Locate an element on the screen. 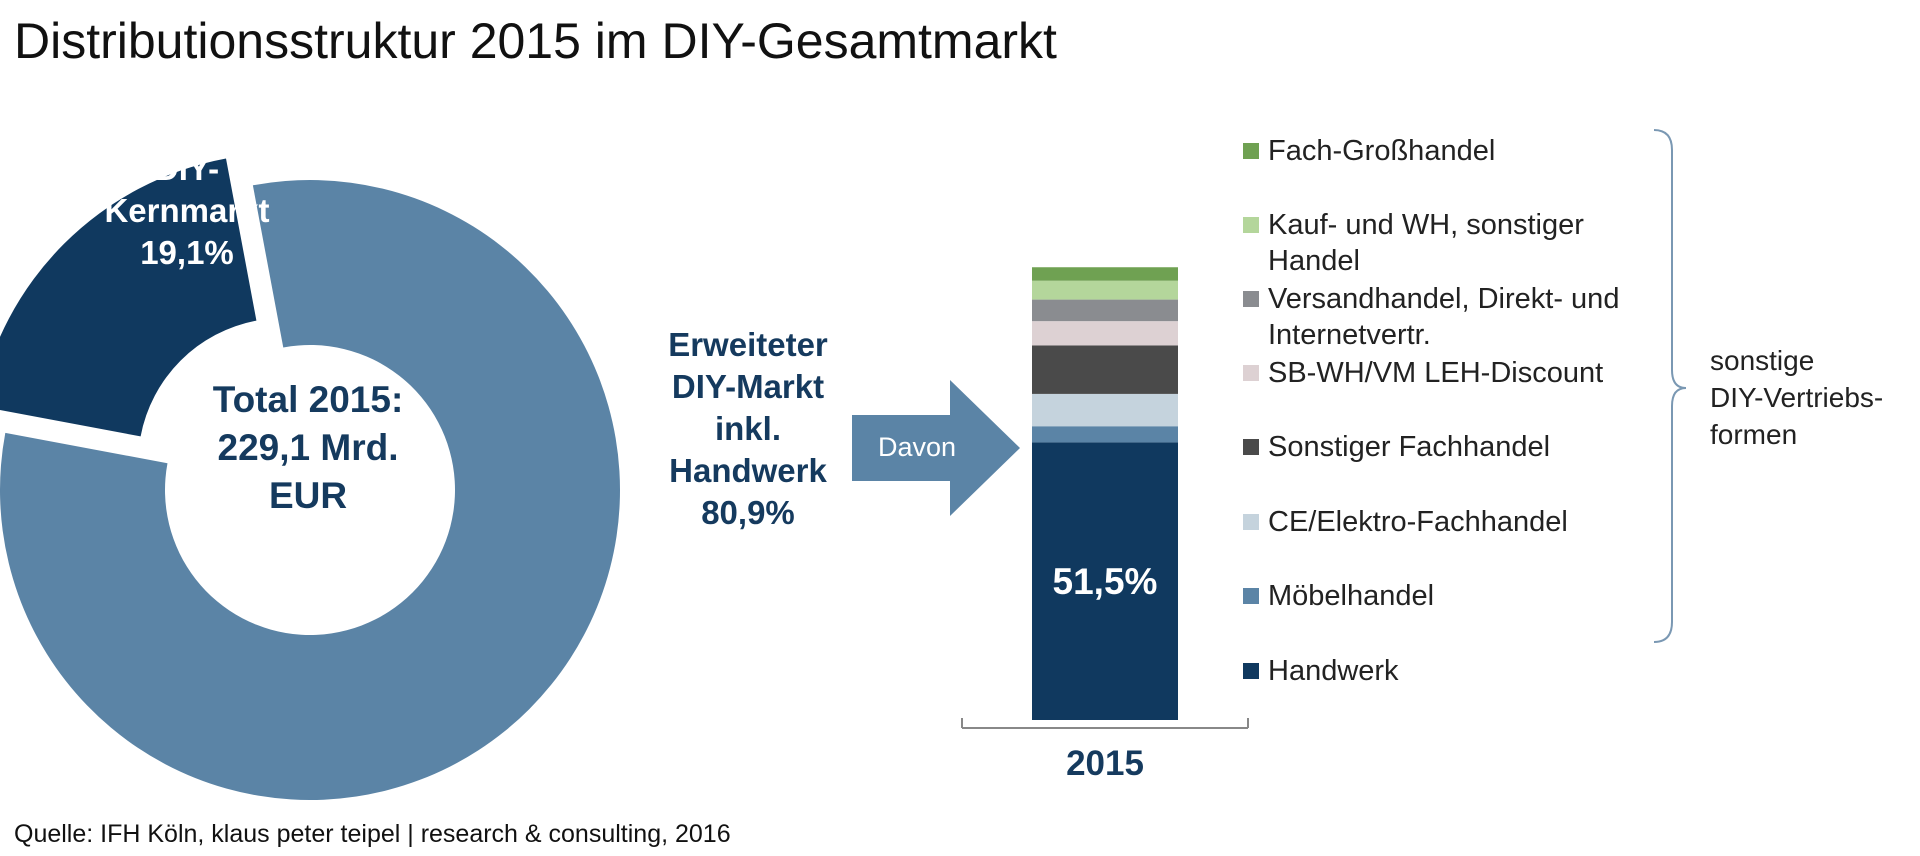  legend-label: SB-WH/VM LEH-Discount is located at coordinates (1435, 373).